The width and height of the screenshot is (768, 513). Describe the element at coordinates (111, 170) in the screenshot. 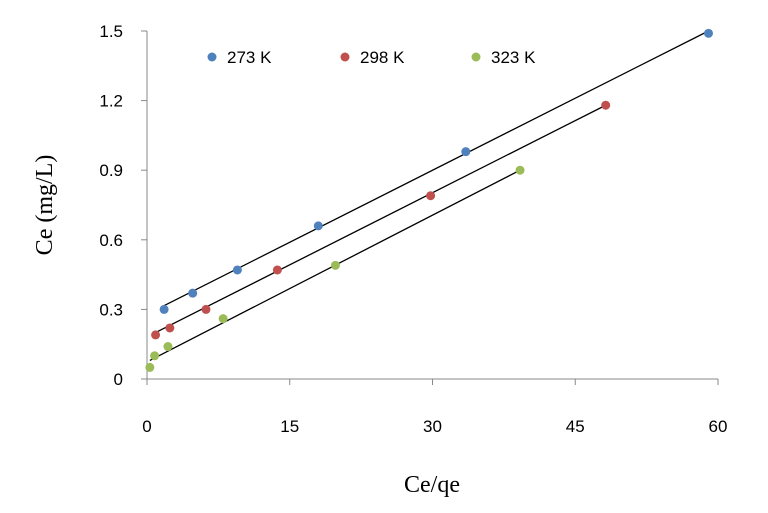

I see `y-tick-label: 0.9` at that location.